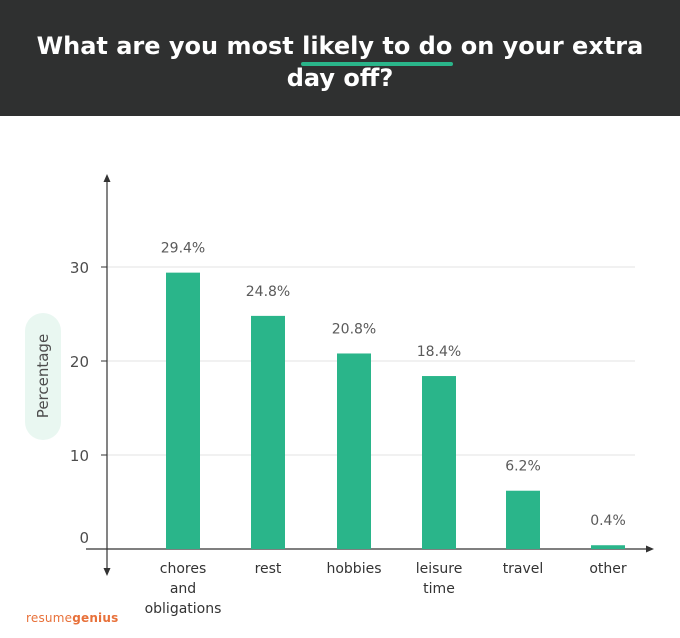 The height and width of the screenshot is (638, 680). Describe the element at coordinates (439, 569) in the screenshot. I see `x-tick-label: leisure` at that location.